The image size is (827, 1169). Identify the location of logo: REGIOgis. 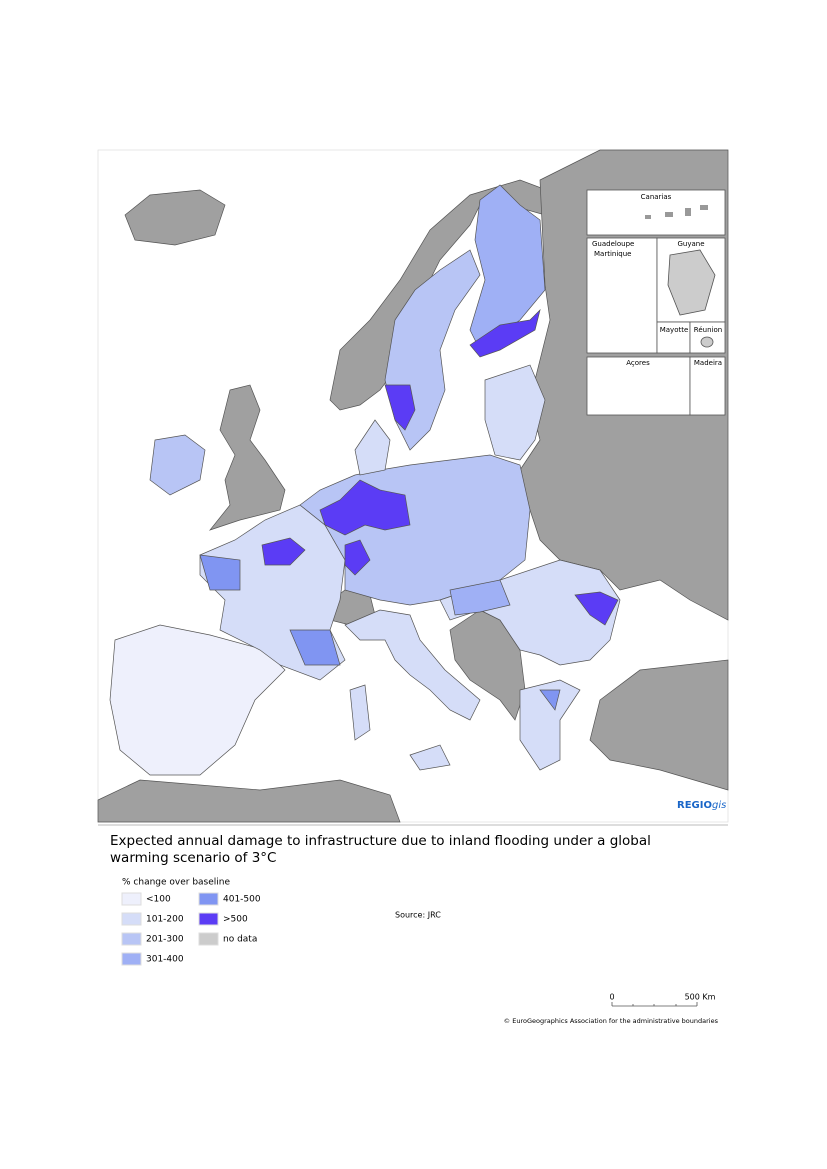
(701, 805).